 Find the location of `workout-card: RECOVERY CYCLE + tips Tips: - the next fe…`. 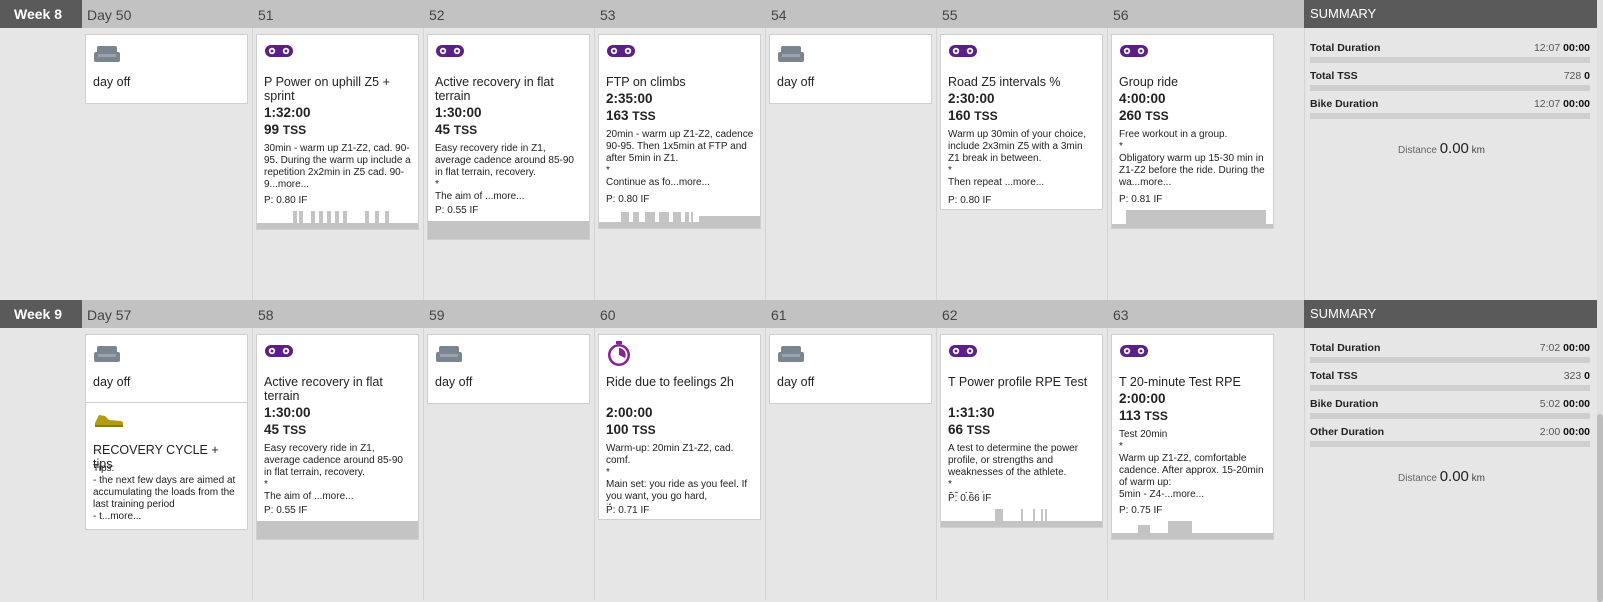

workout-card: RECOVERY CYCLE + tips Tips: - the next fe… is located at coordinates (166, 466).